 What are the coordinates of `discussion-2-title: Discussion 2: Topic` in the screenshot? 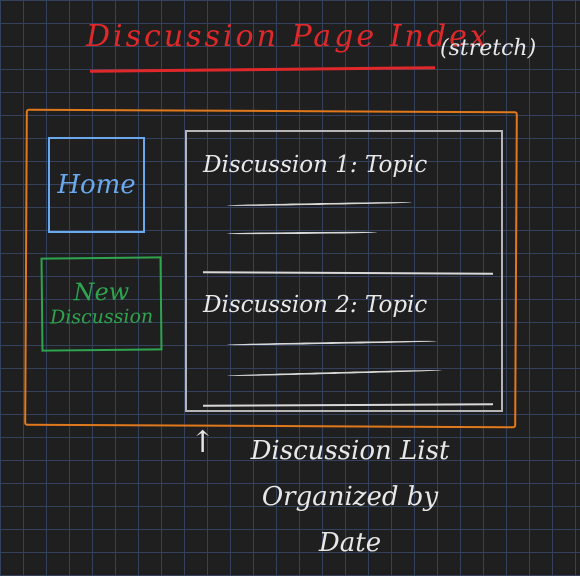 It's located at (315, 305).